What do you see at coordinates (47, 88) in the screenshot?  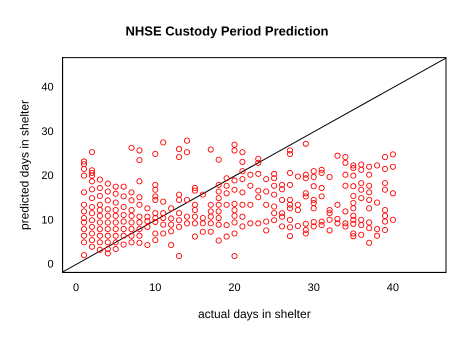 I see `y-tick-label: 40` at bounding box center [47, 88].